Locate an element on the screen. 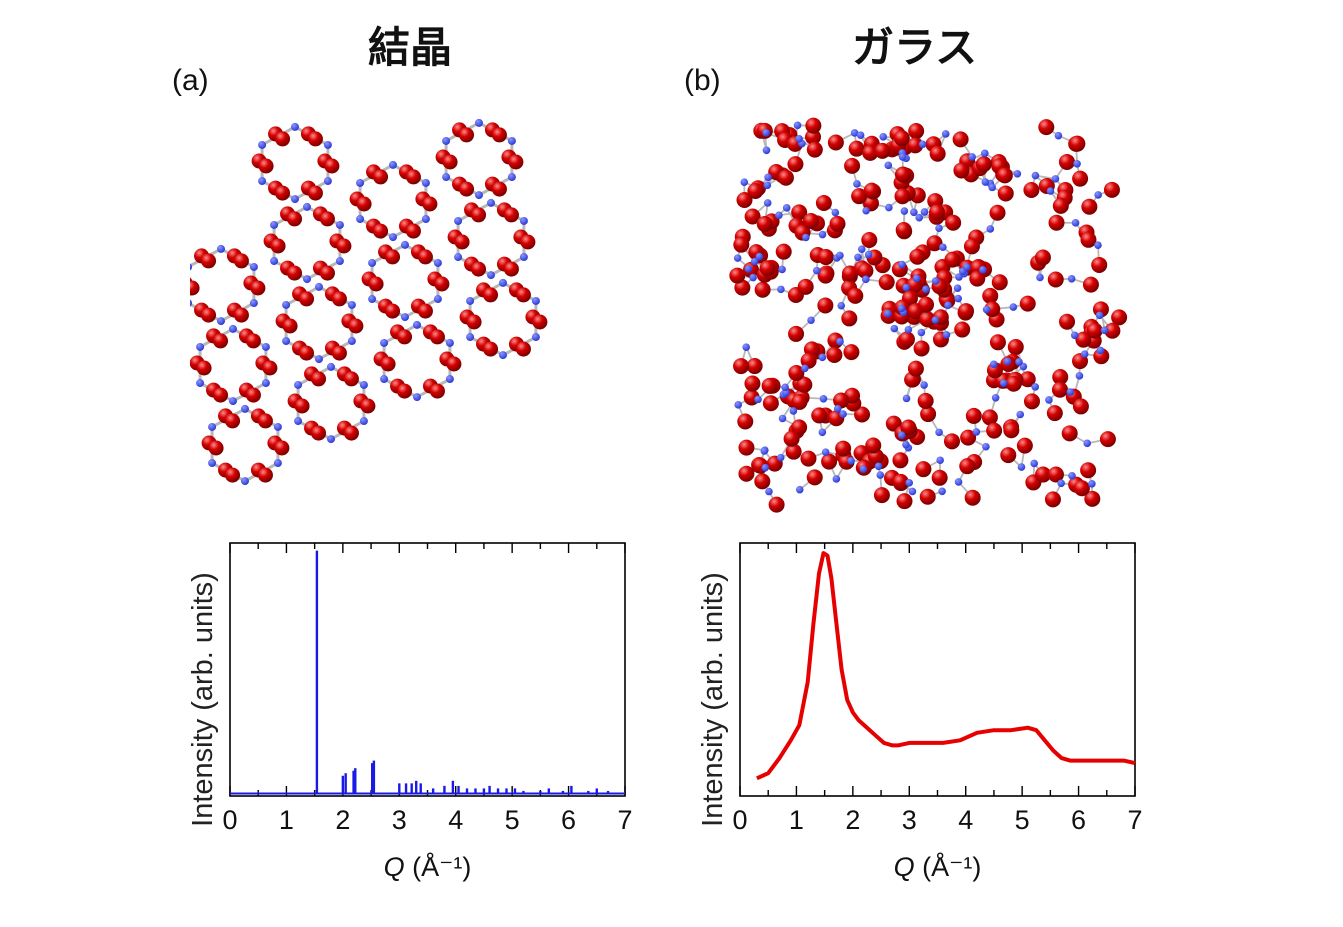 The width and height of the screenshot is (1343, 927). title-glass: ガラス is located at coordinates (915, 47).